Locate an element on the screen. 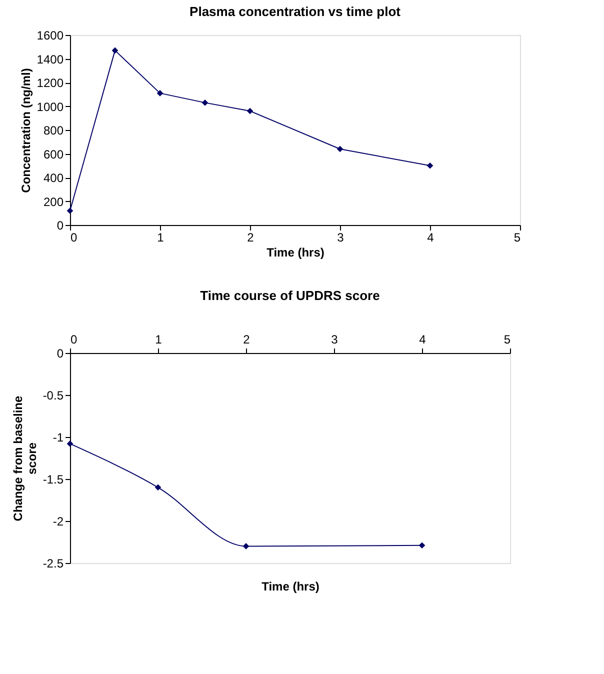 Image resolution: width=604 pixels, height=674 pixels. y-tick-label: -2 is located at coordinates (58, 521).